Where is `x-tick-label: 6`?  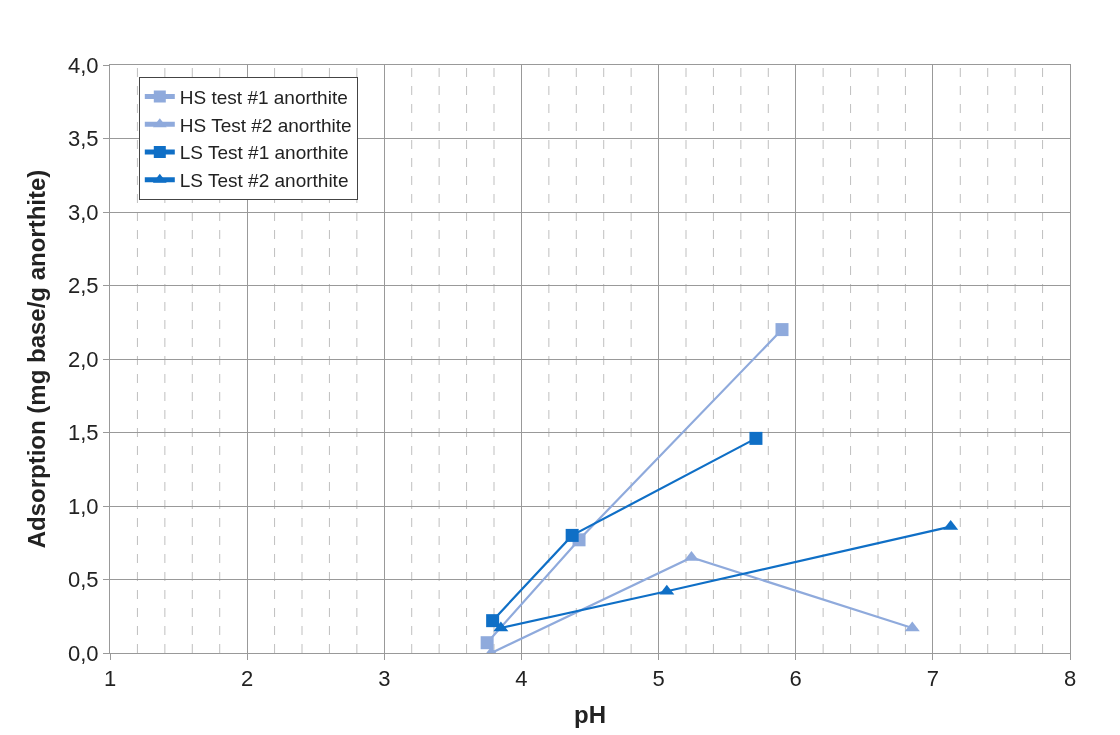 x-tick-label: 6 is located at coordinates (795, 679).